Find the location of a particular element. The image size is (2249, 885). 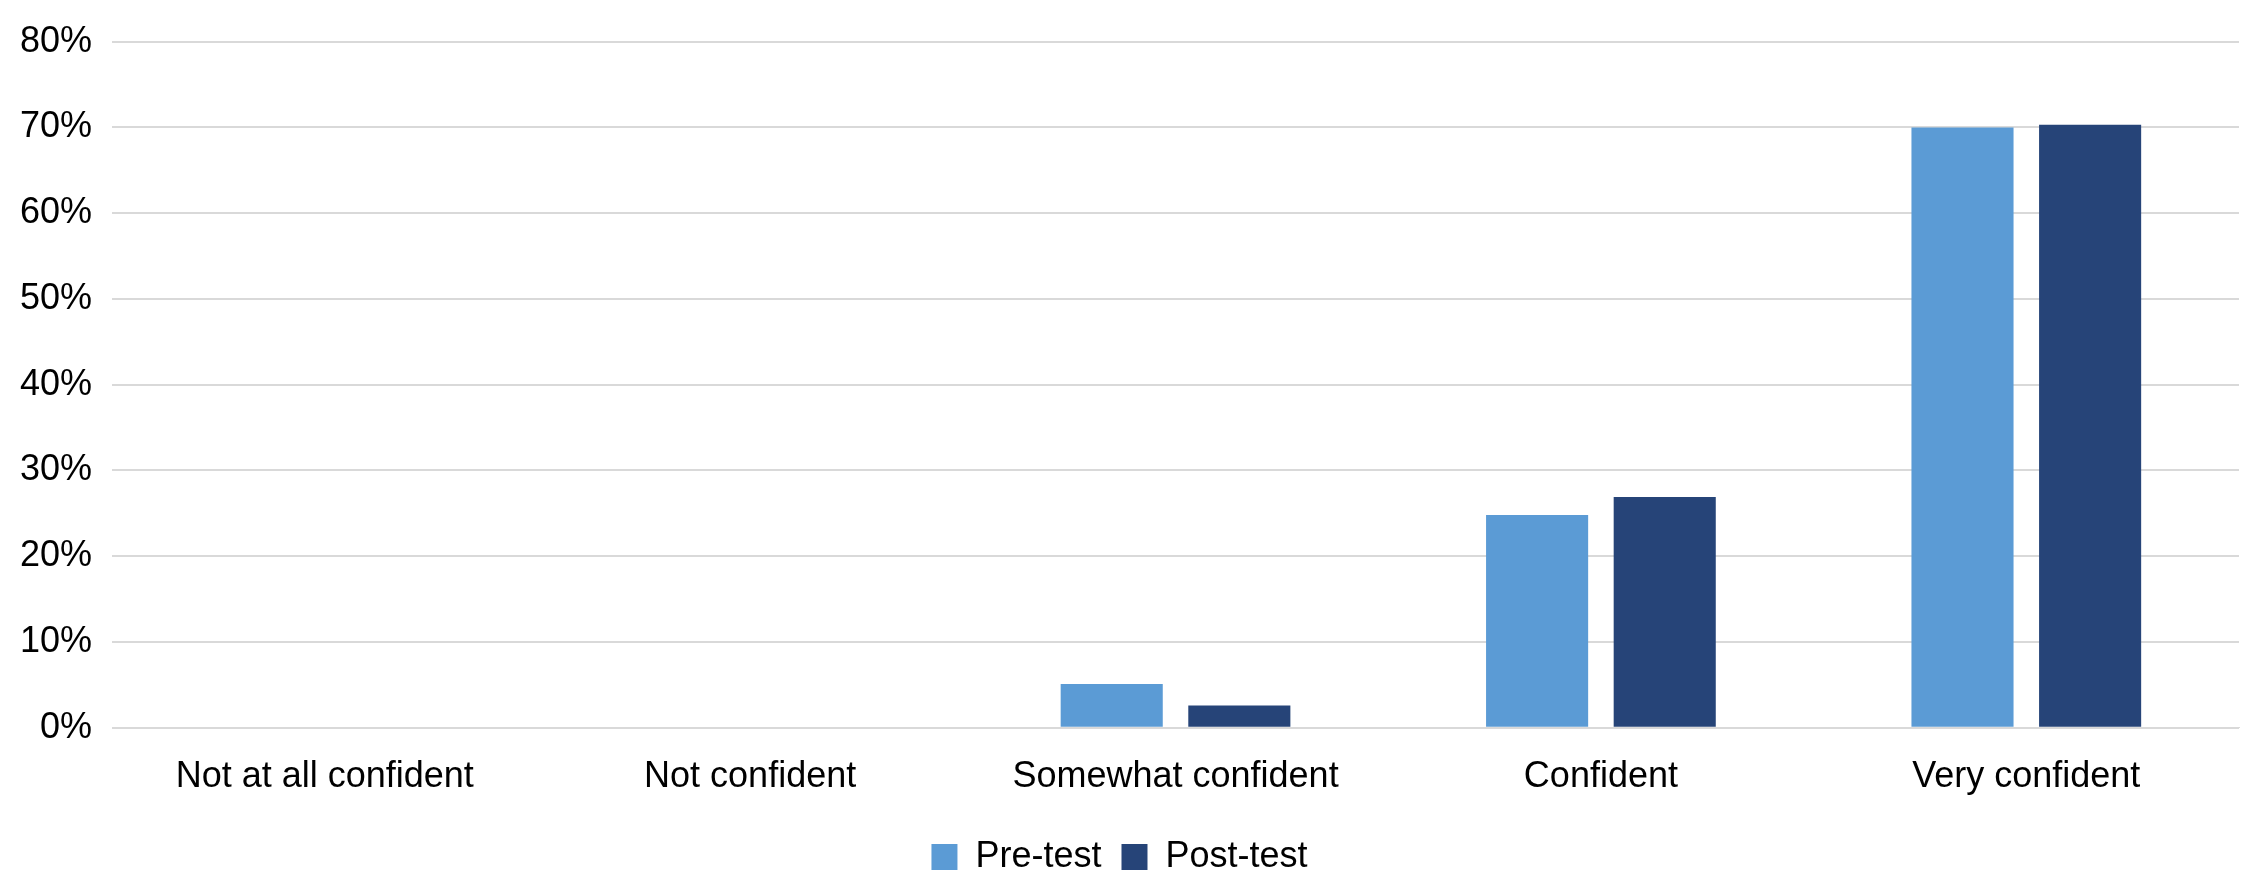

y-tick-label: 40% is located at coordinates (56, 382).